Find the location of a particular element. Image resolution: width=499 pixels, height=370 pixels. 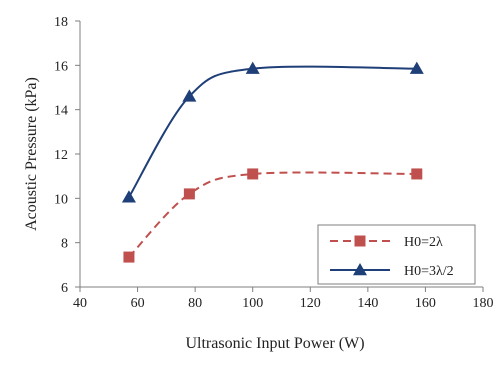

legend: H0=2λ H0=3λ/2 is located at coordinates (396, 254).